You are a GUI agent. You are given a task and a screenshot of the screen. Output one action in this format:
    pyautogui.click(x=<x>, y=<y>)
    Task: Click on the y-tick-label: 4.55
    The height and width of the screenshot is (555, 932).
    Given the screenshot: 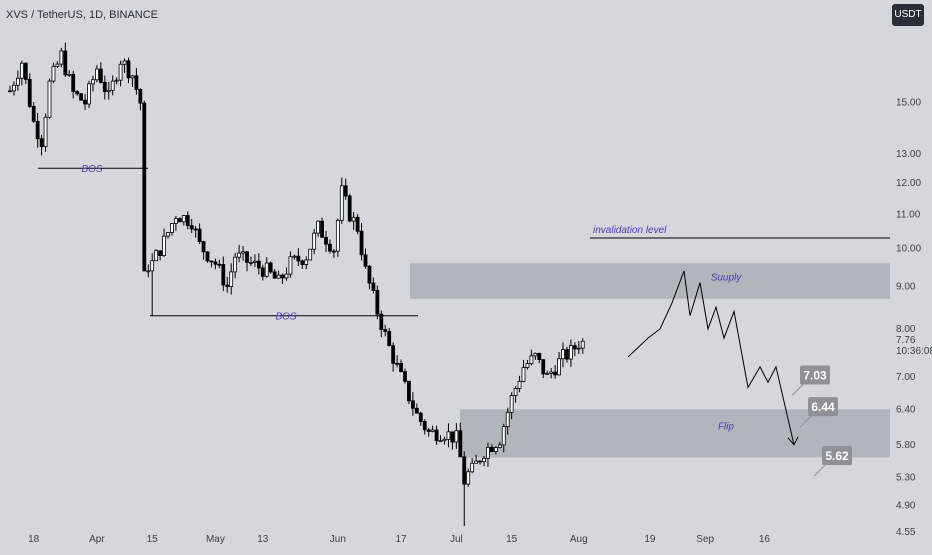 What is the action you would take?
    pyautogui.click(x=906, y=532)
    